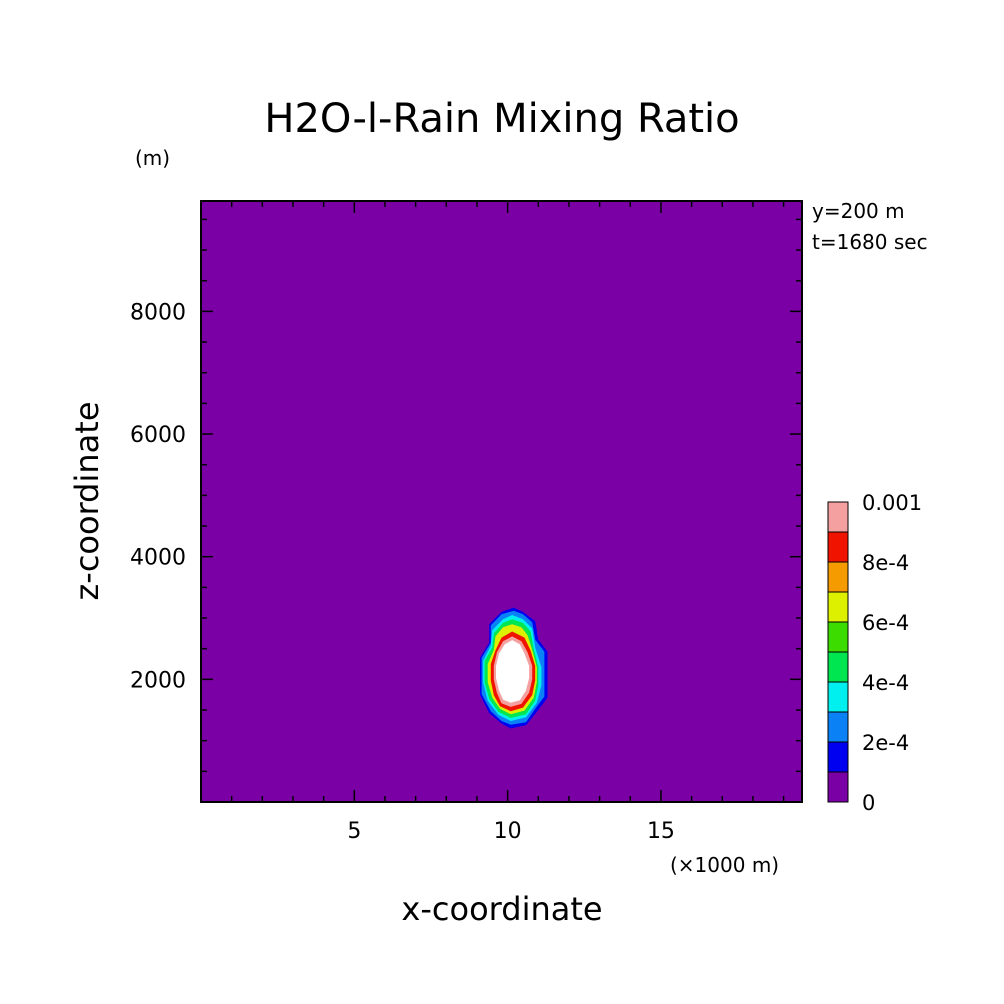 This screenshot has width=1004, height=1004. What do you see at coordinates (892, 653) in the screenshot?
I see `colorbar-labels: 0 2e-4 4e-4 6e-4 8e-4 0.001` at bounding box center [892, 653].